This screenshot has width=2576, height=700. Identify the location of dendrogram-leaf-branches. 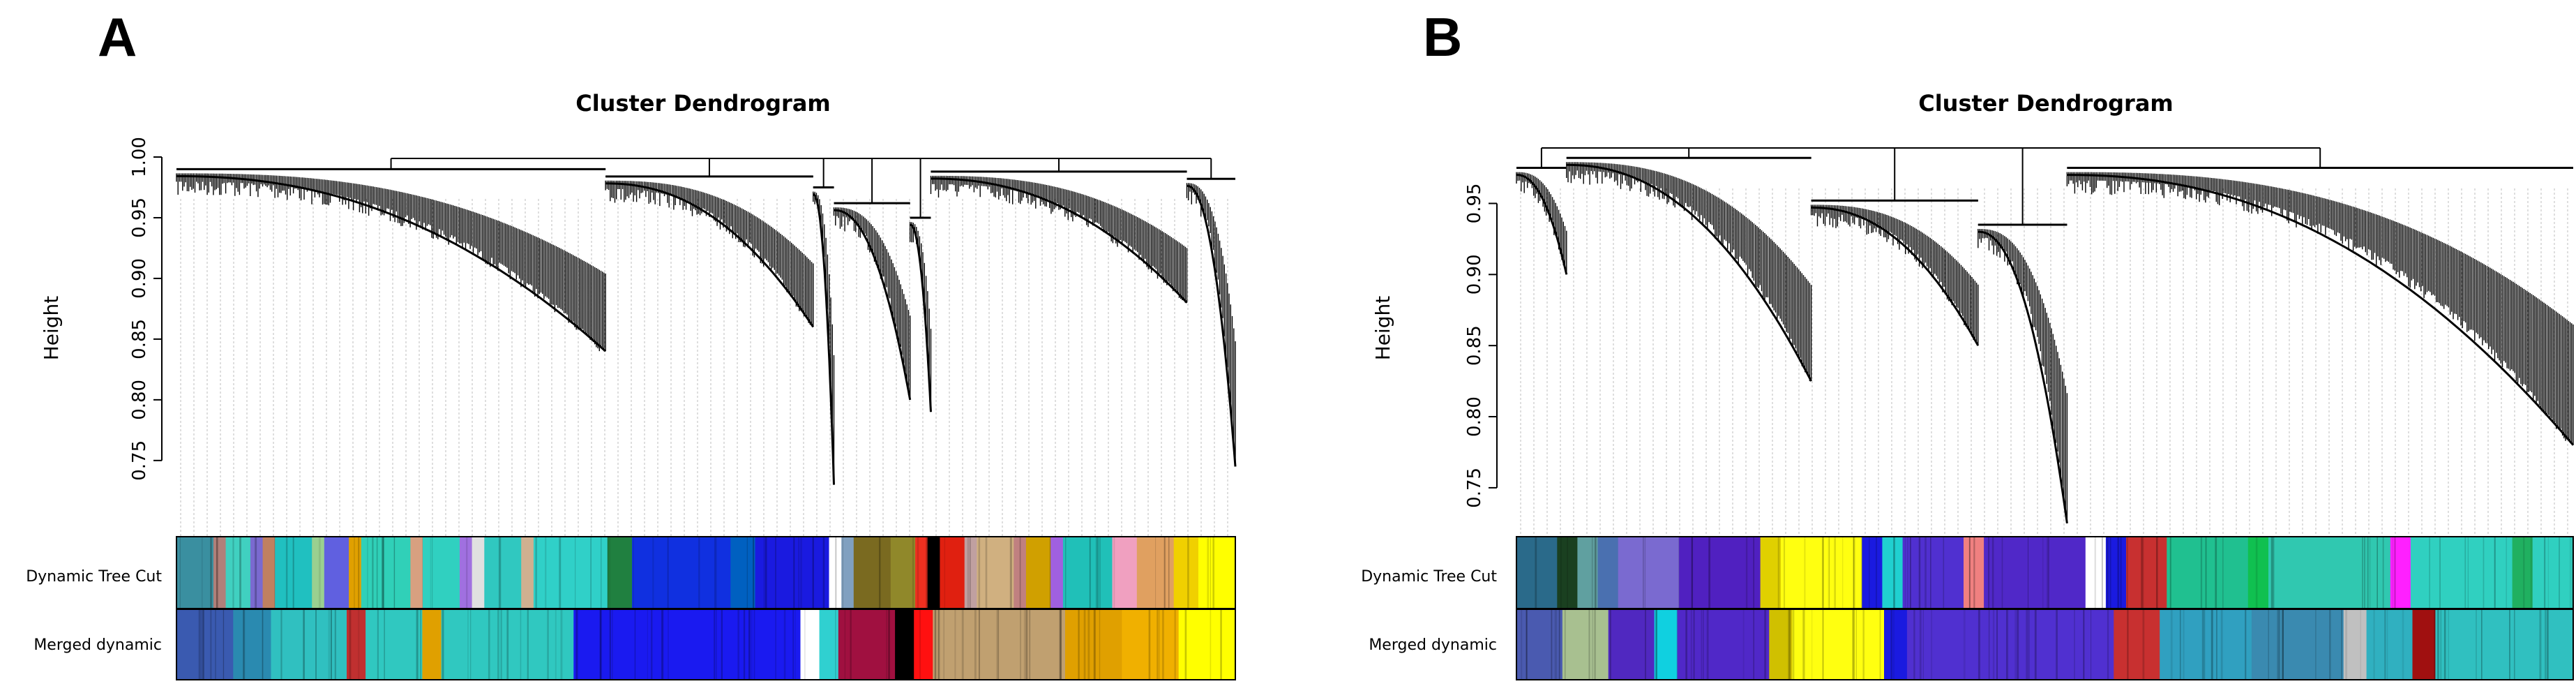
(2023, 376).